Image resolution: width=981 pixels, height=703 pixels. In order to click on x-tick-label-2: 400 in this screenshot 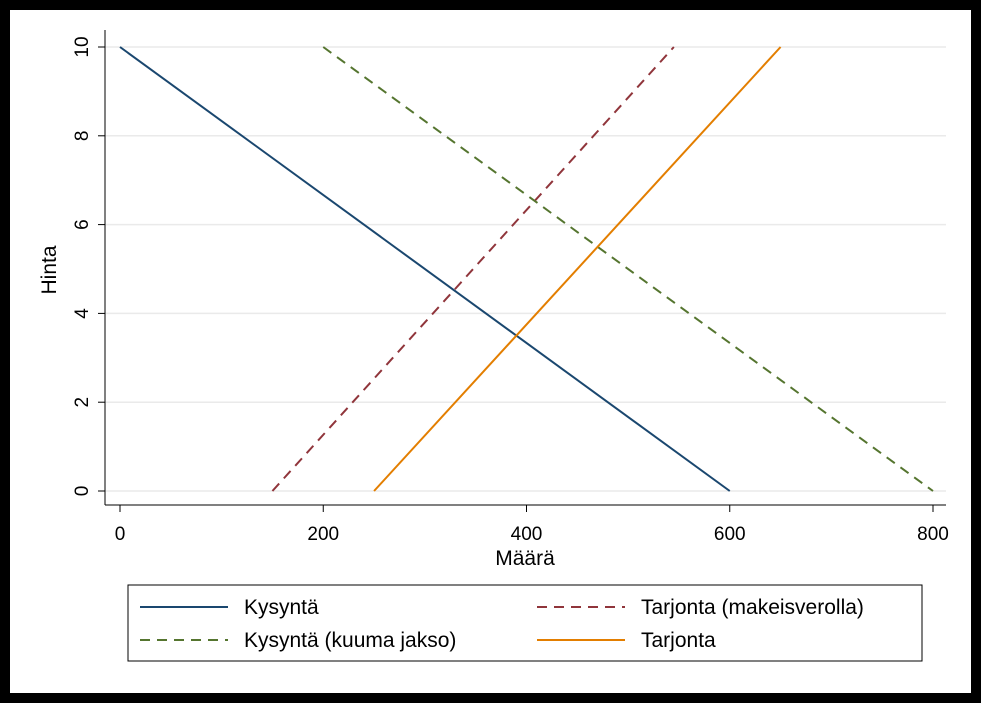, I will do `click(527, 534)`.